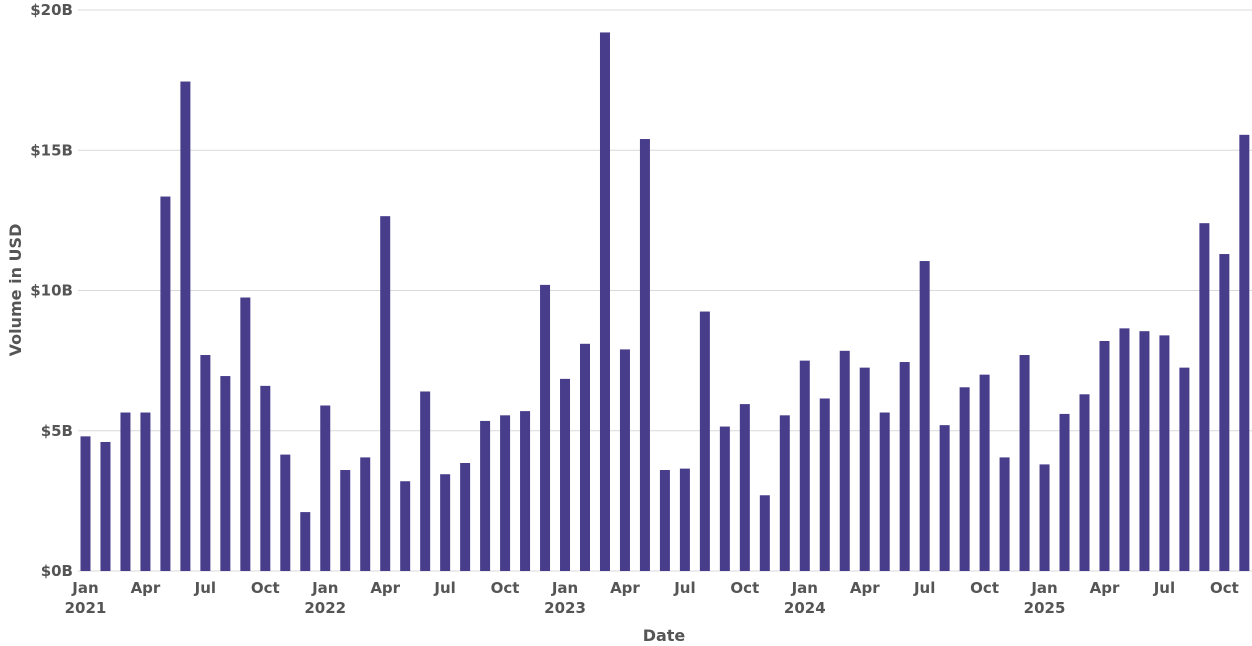 The image size is (1252, 646). What do you see at coordinates (15, 290) in the screenshot?
I see `y-axis-title: Volume in USD` at bounding box center [15, 290].